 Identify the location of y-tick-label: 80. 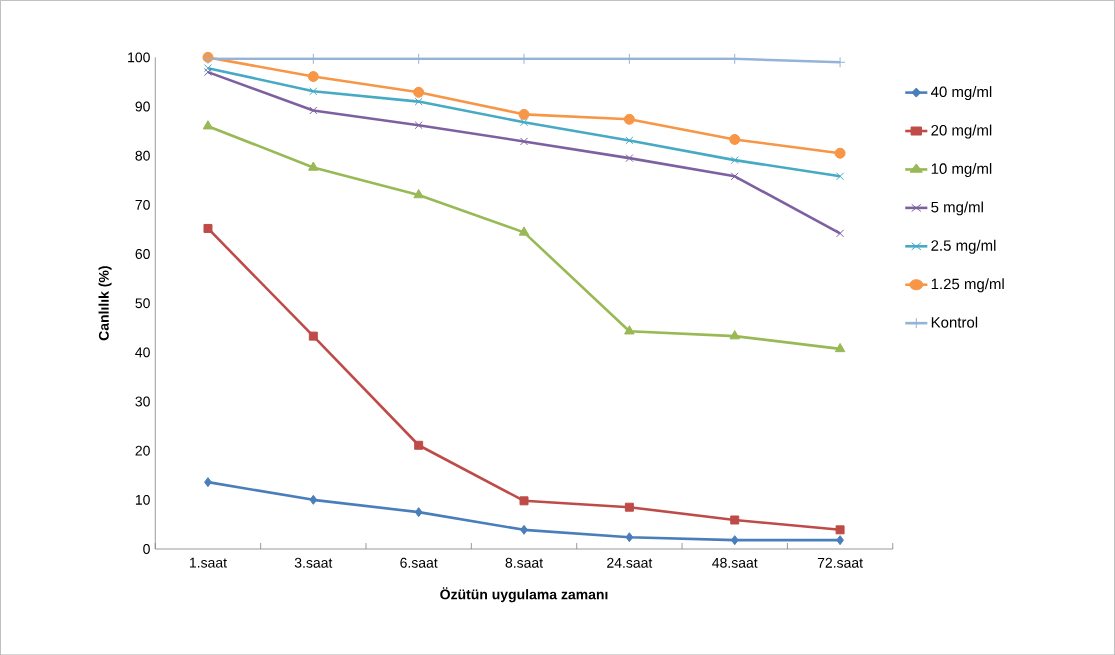
(142, 155).